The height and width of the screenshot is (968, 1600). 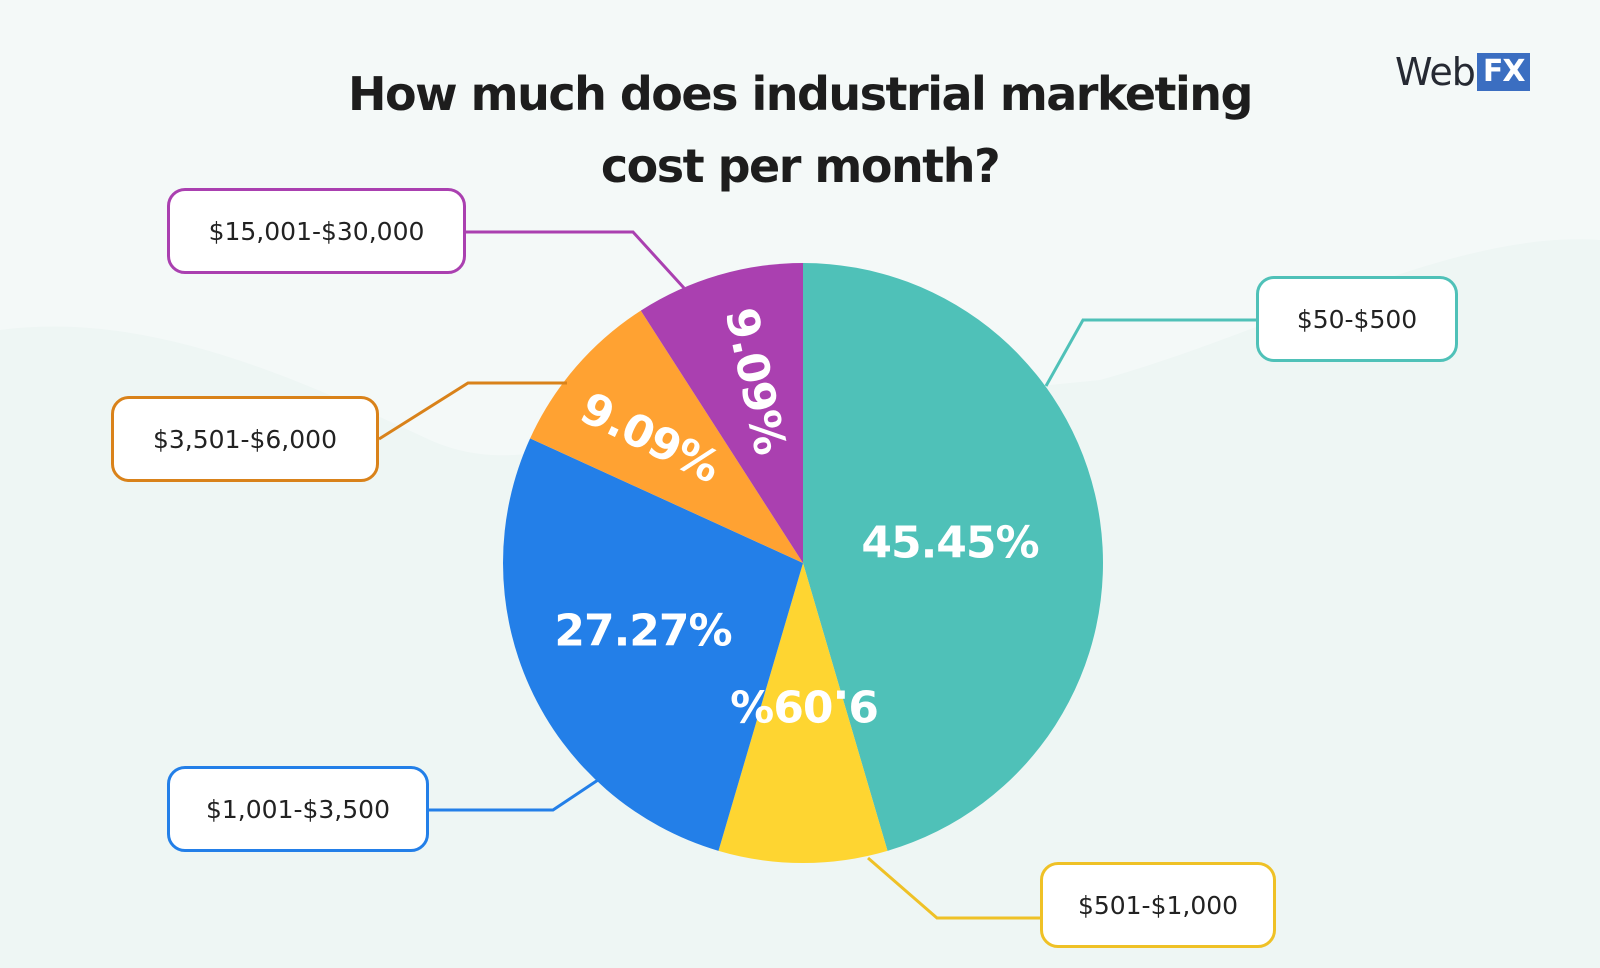 I want to click on callout-label: $501-$1,000, so click(x=1158, y=905).